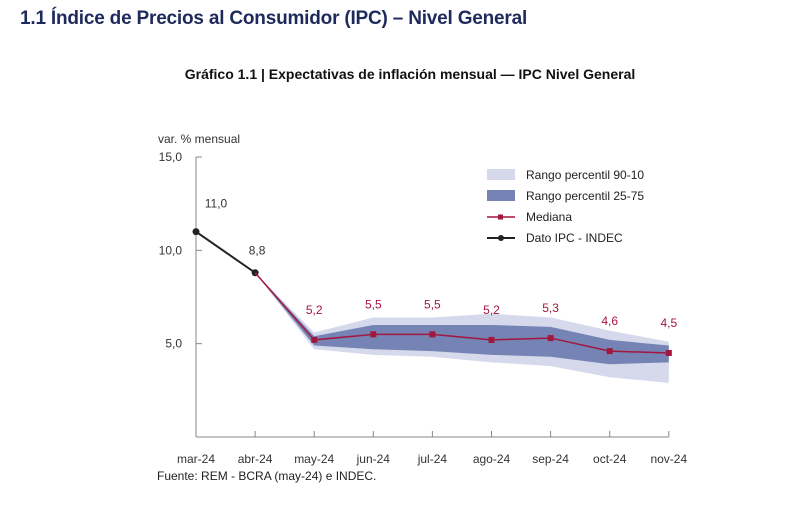  I want to click on median-line, so click(461, 313).